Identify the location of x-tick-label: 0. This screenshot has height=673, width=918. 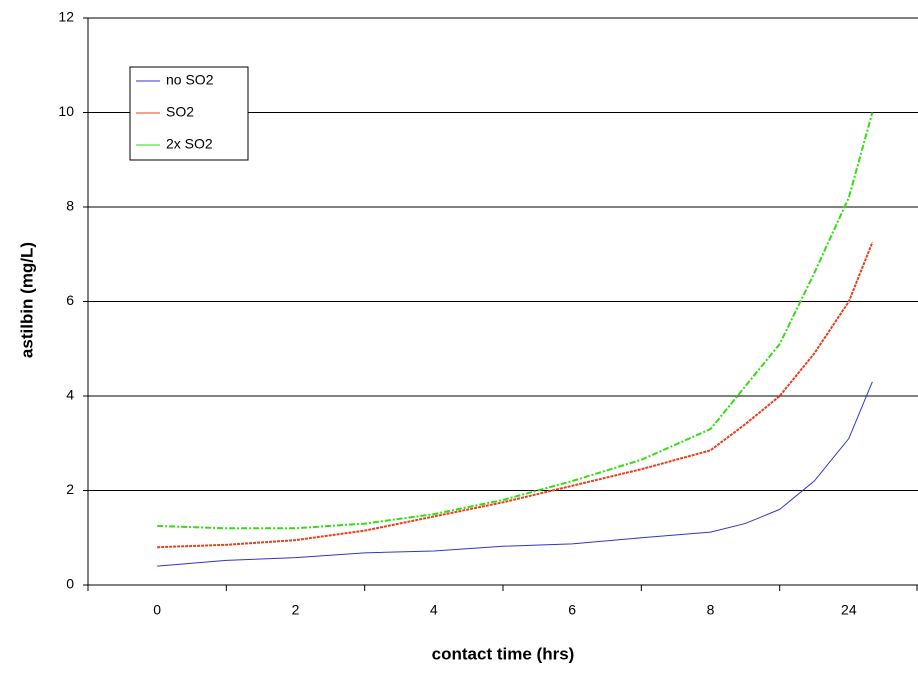
(157, 610).